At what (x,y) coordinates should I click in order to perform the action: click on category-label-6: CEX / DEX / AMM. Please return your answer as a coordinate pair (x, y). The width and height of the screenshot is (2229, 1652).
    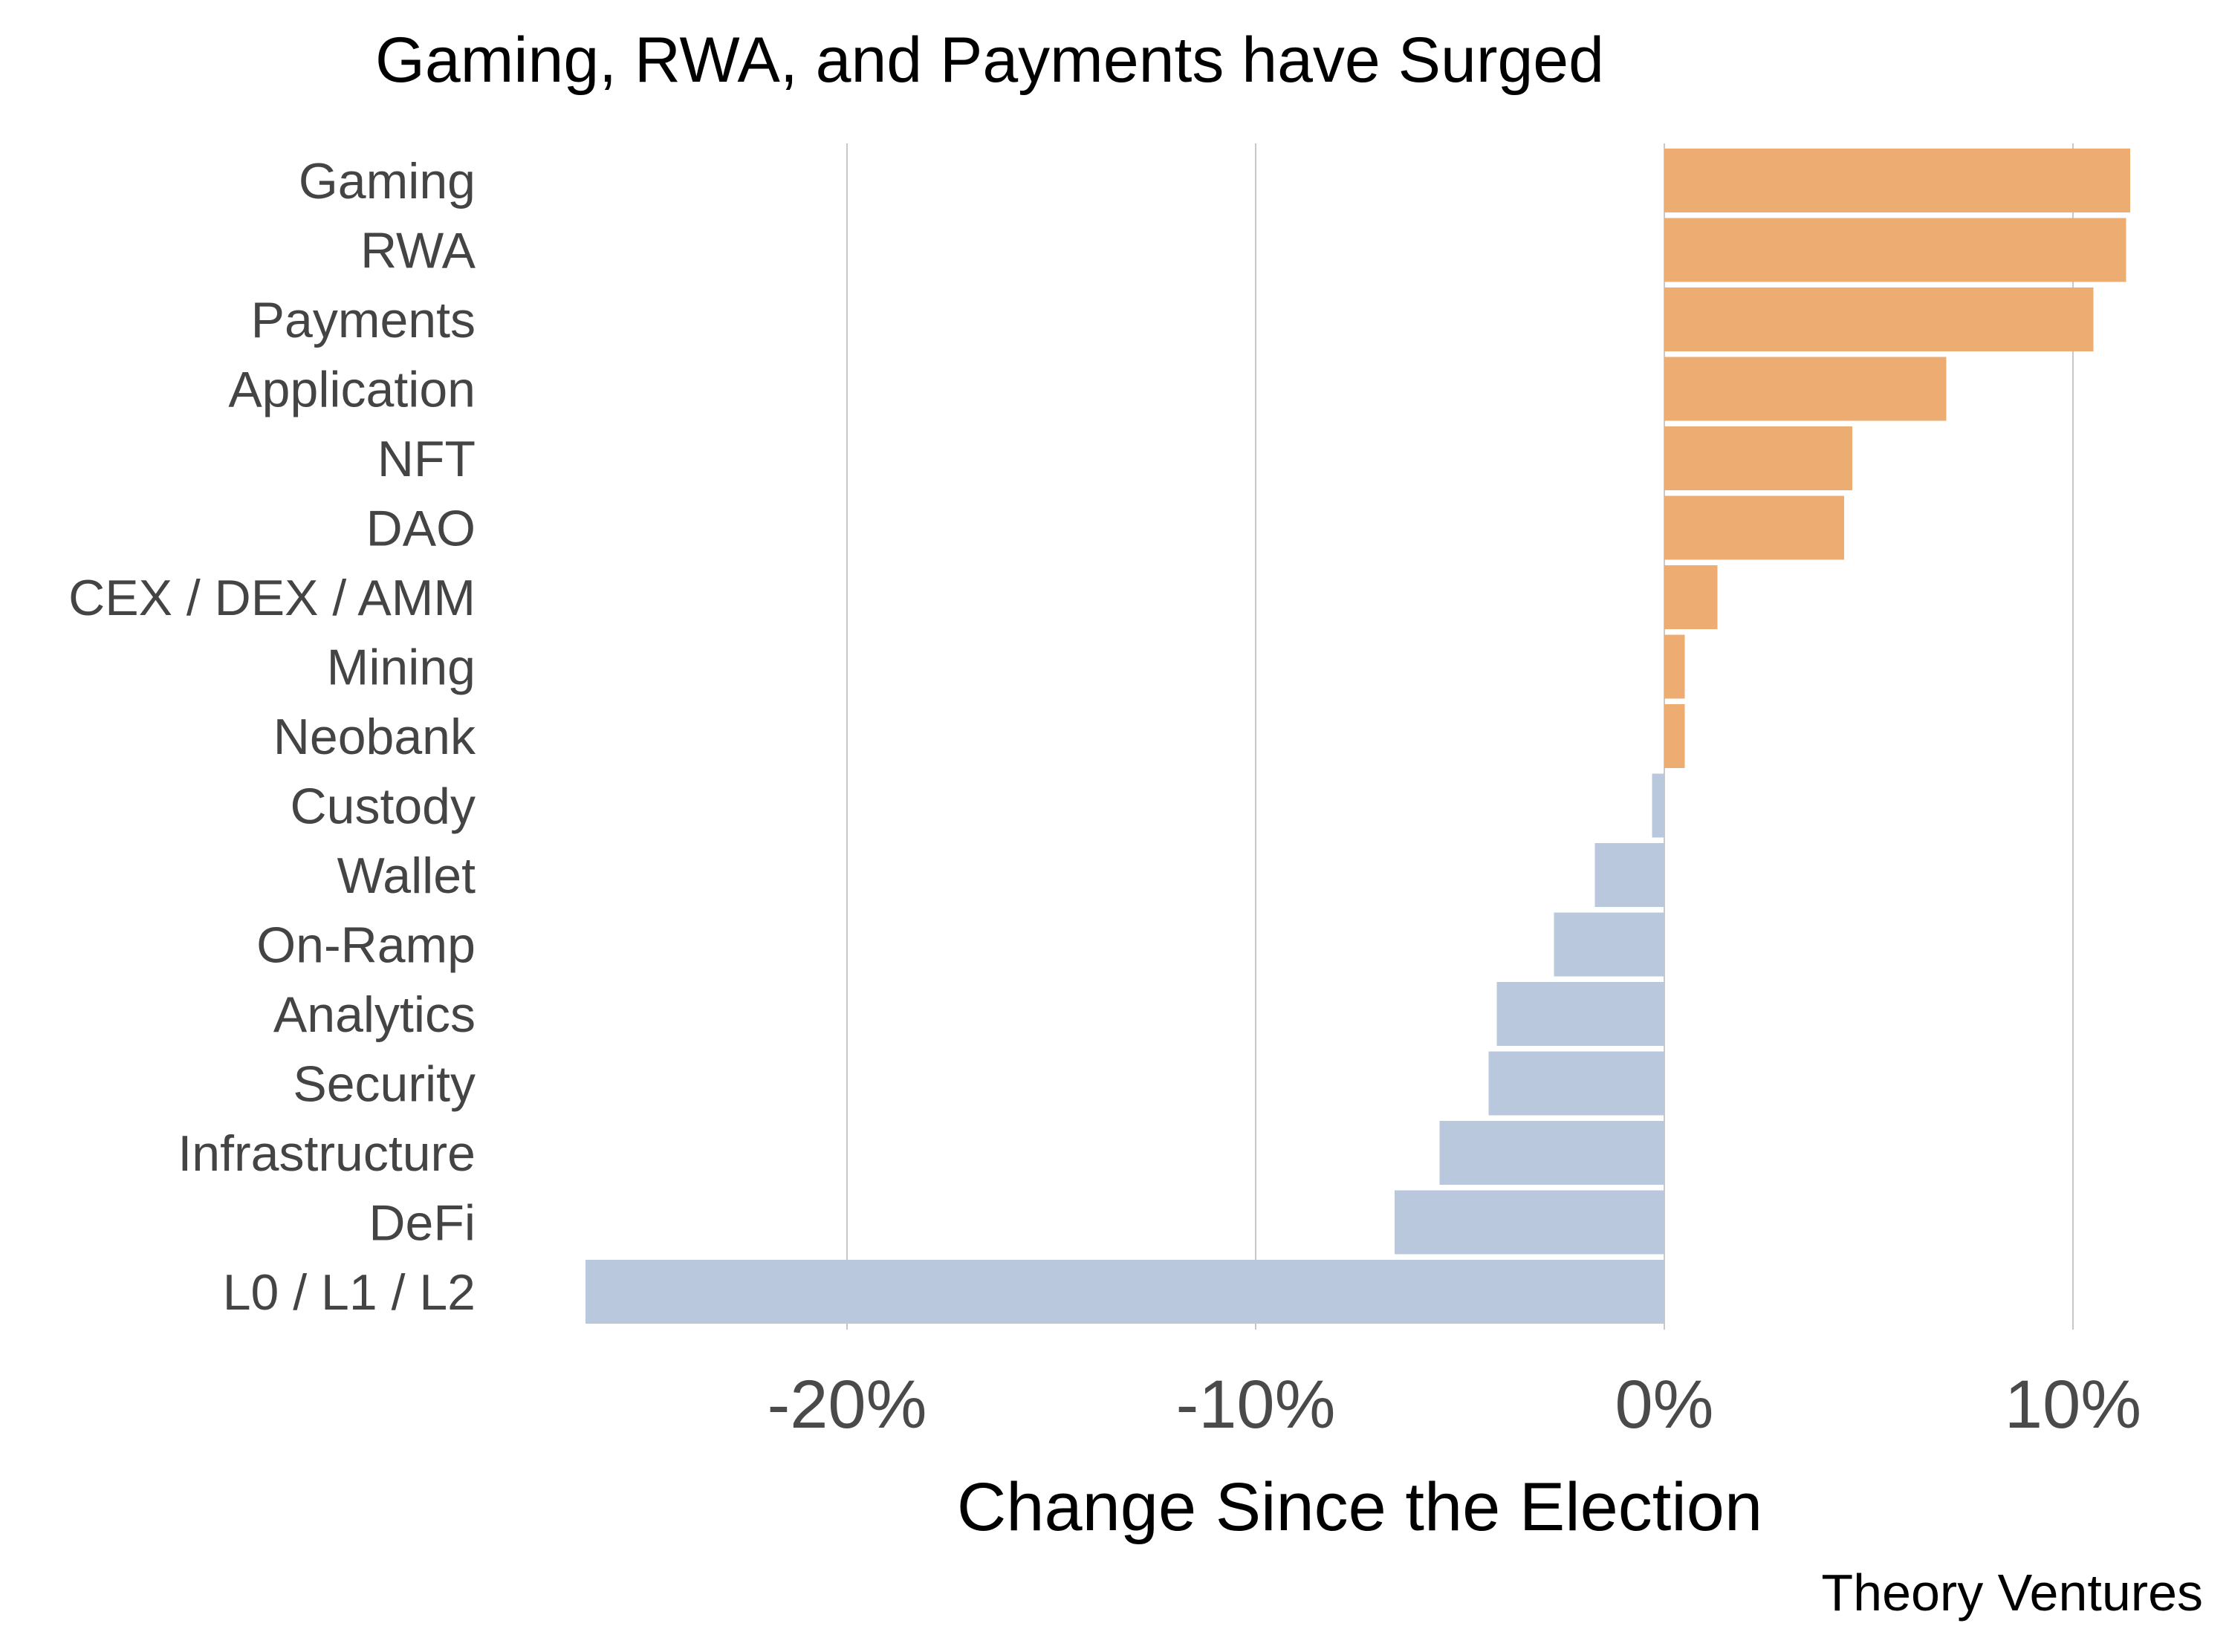
    Looking at the image, I should click on (272, 598).